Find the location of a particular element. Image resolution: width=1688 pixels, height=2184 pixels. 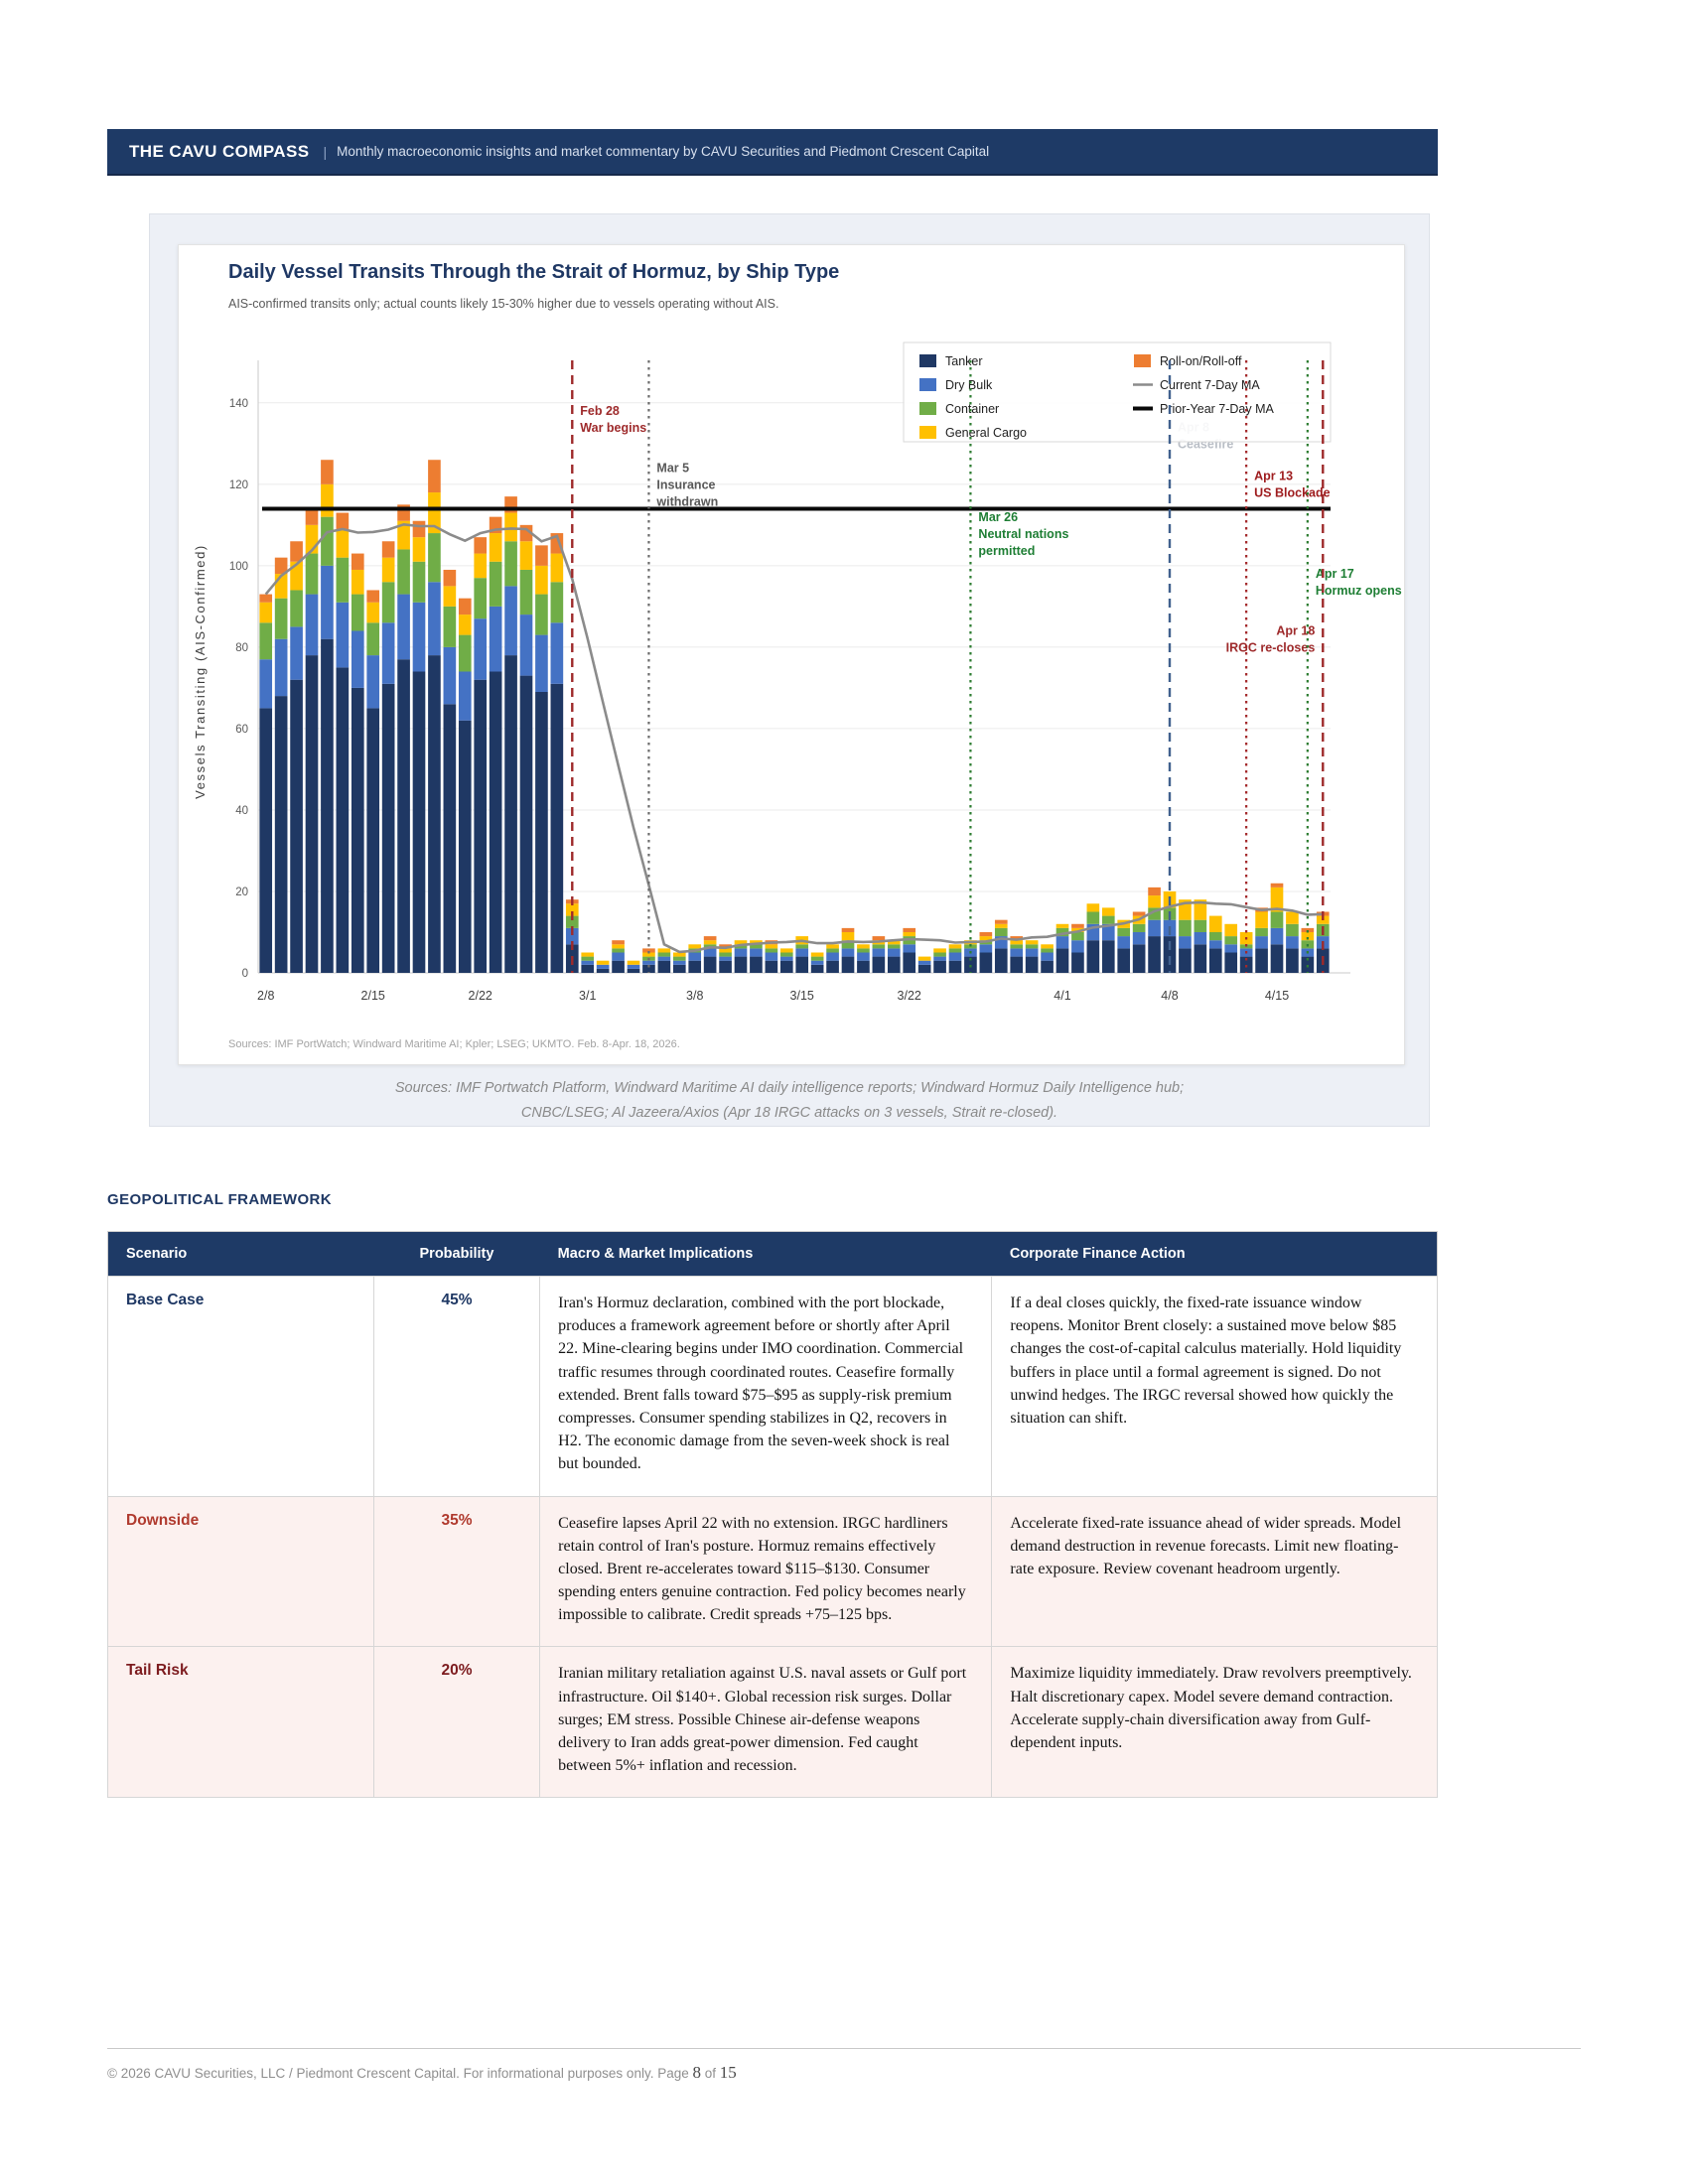

y-tick-label: 100 is located at coordinates (238, 567).